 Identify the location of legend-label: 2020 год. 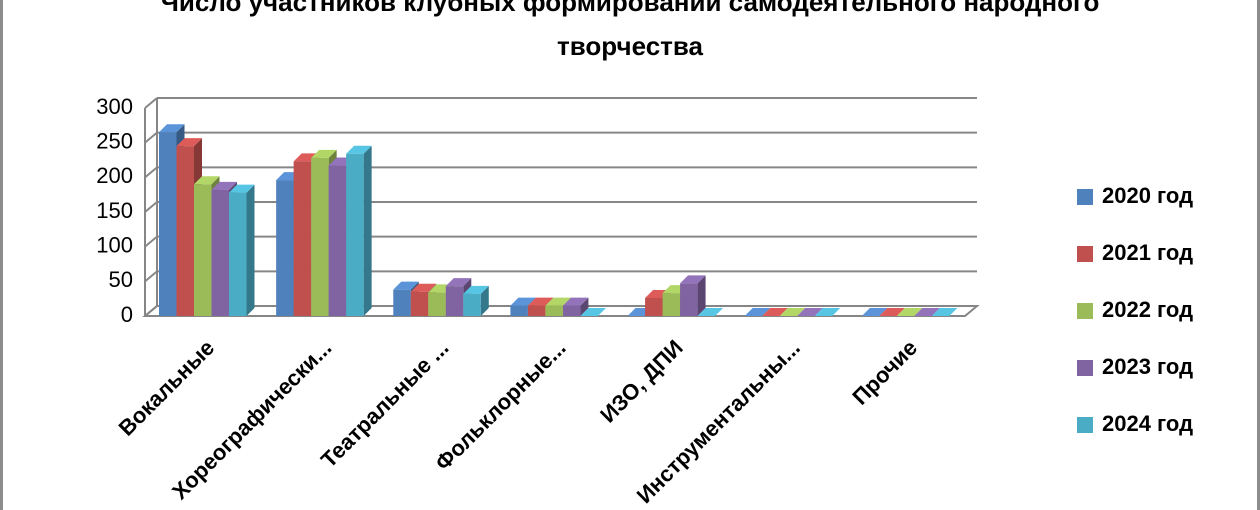
(1147, 195).